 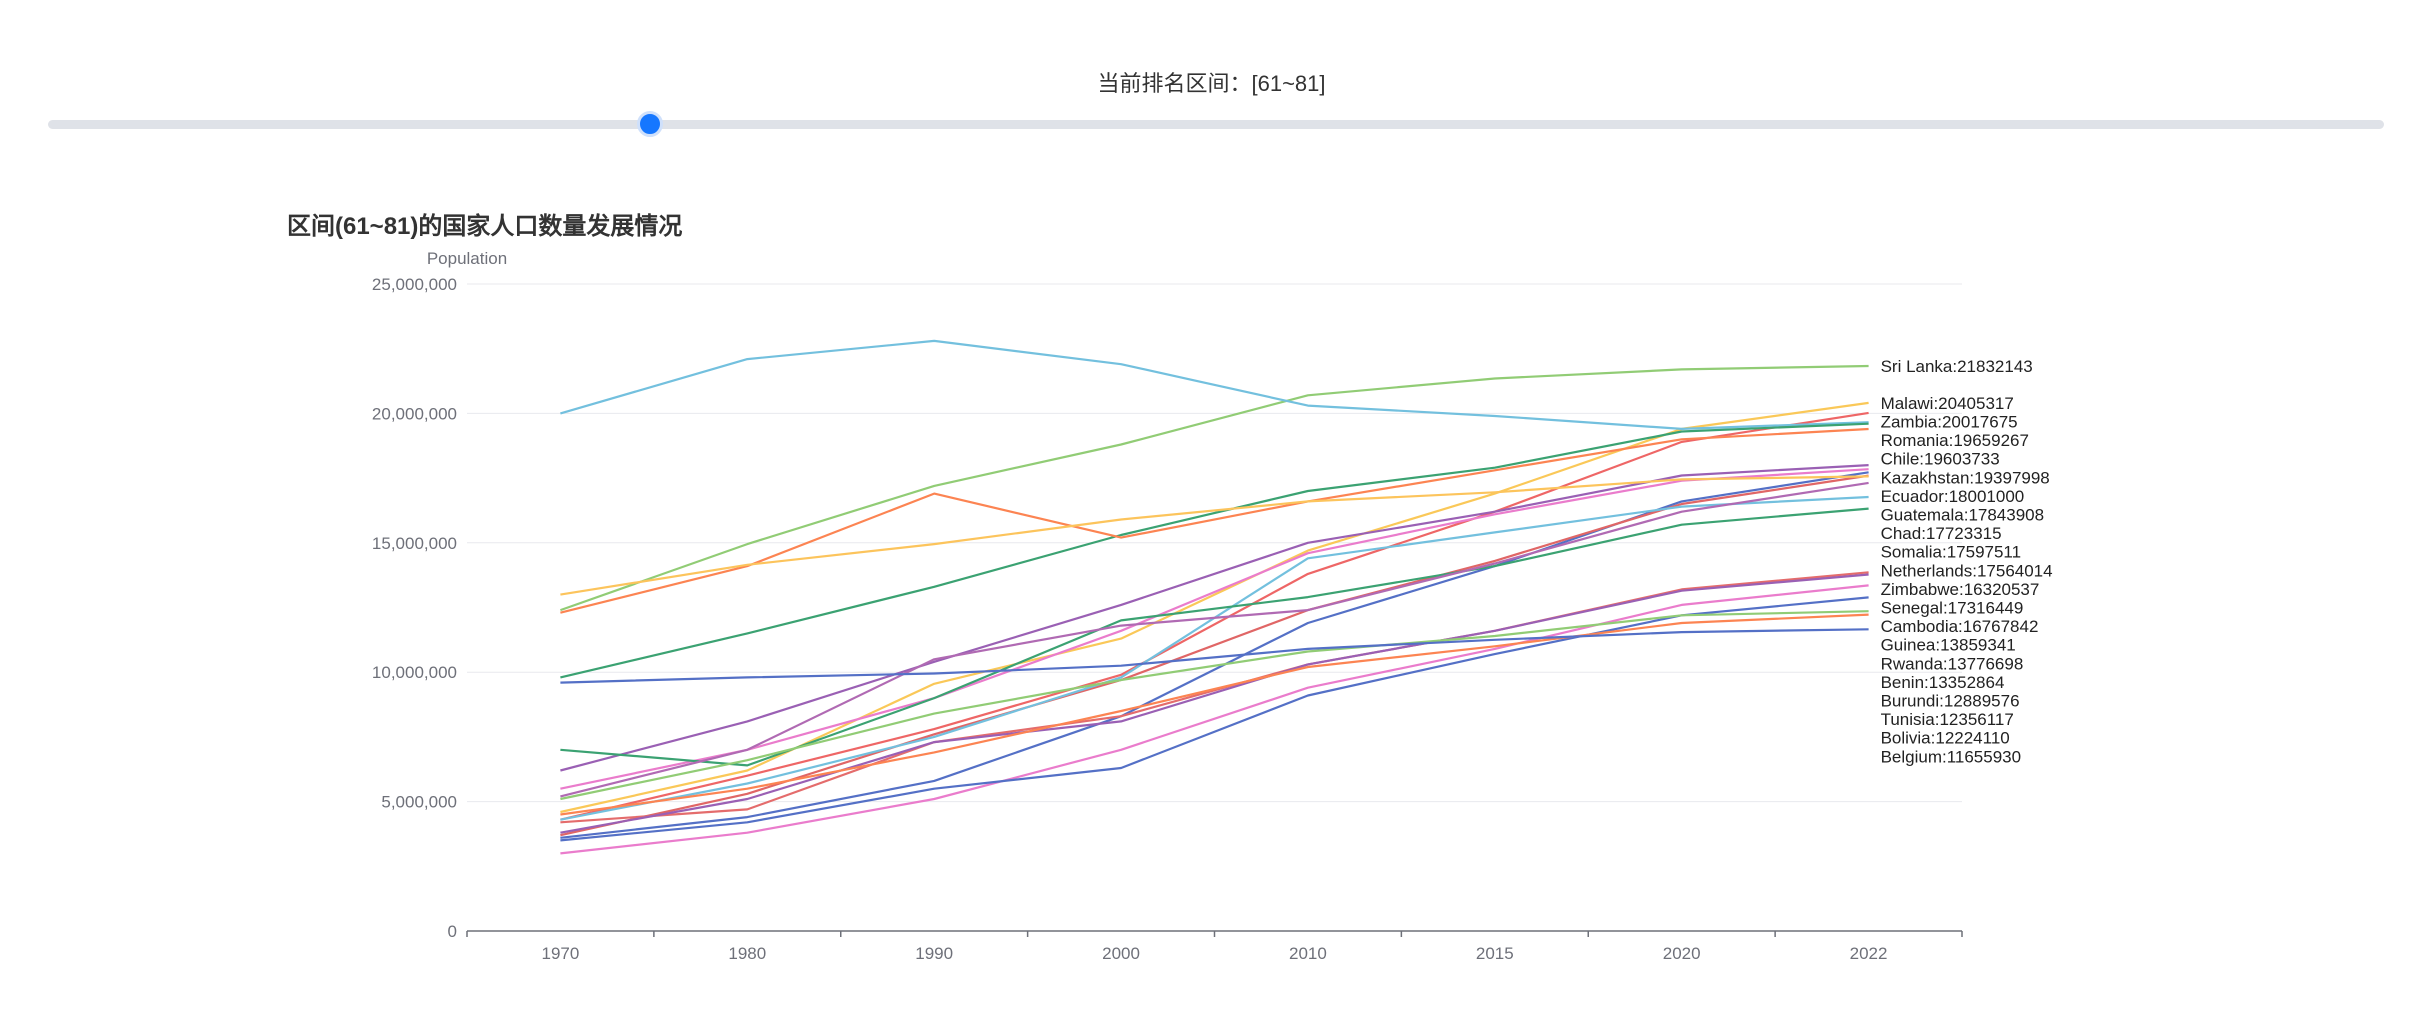 I want to click on series-end-label: Ecuador:18001000, so click(x=1953, y=496).